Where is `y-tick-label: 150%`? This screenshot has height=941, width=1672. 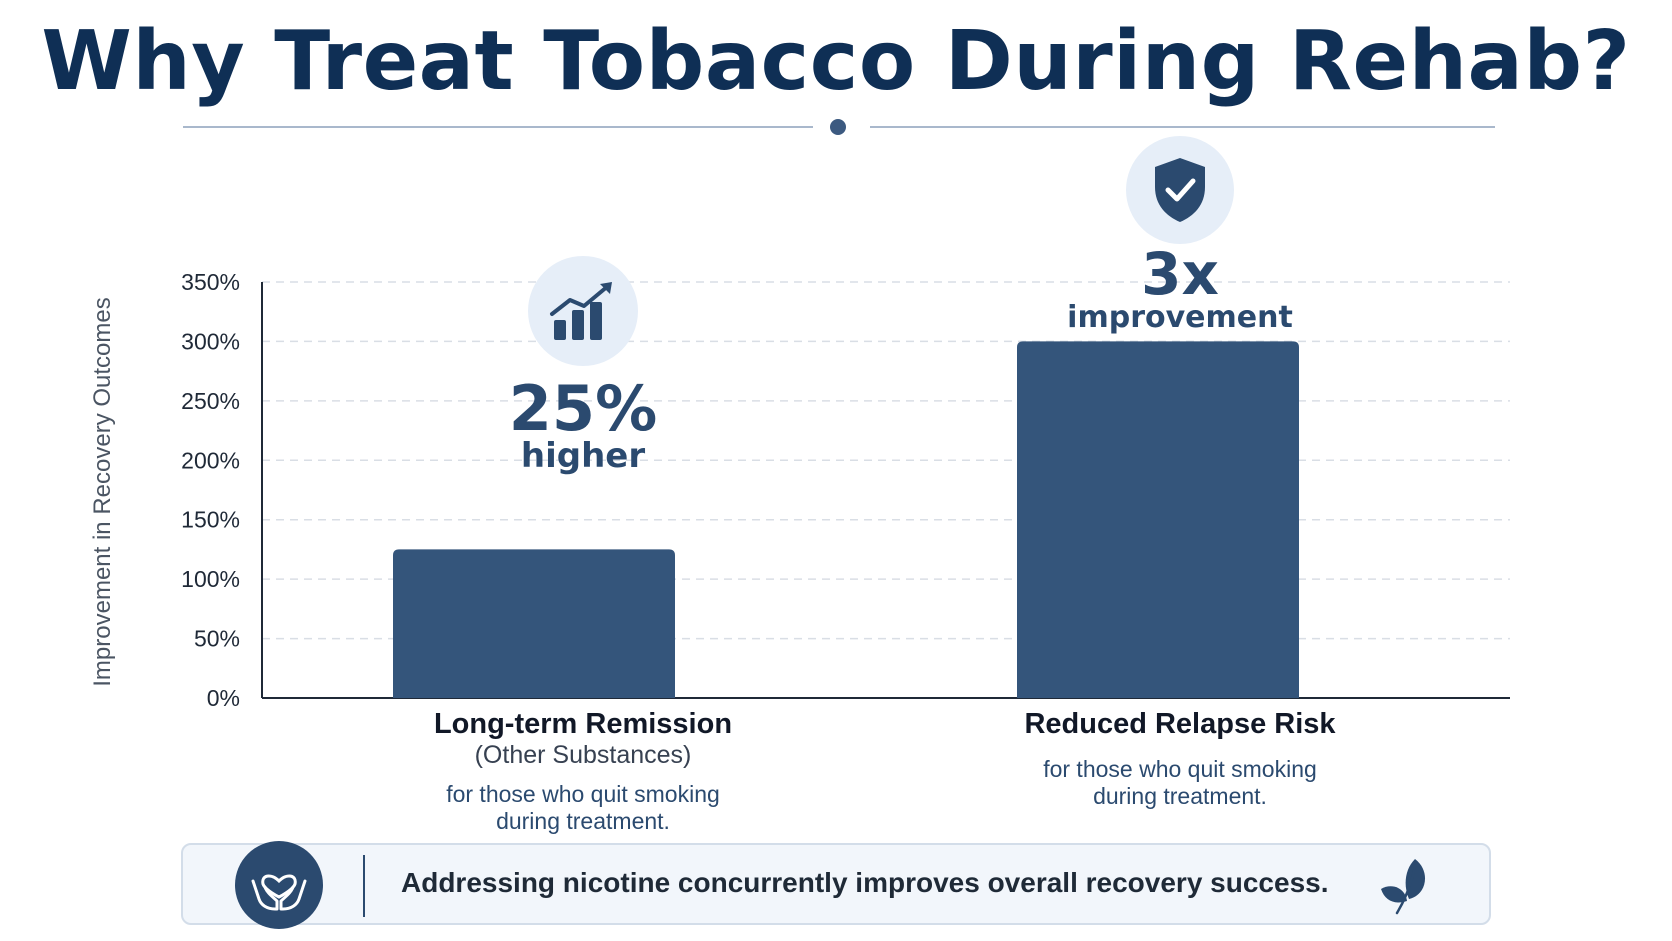 y-tick-label: 150% is located at coordinates (210, 520).